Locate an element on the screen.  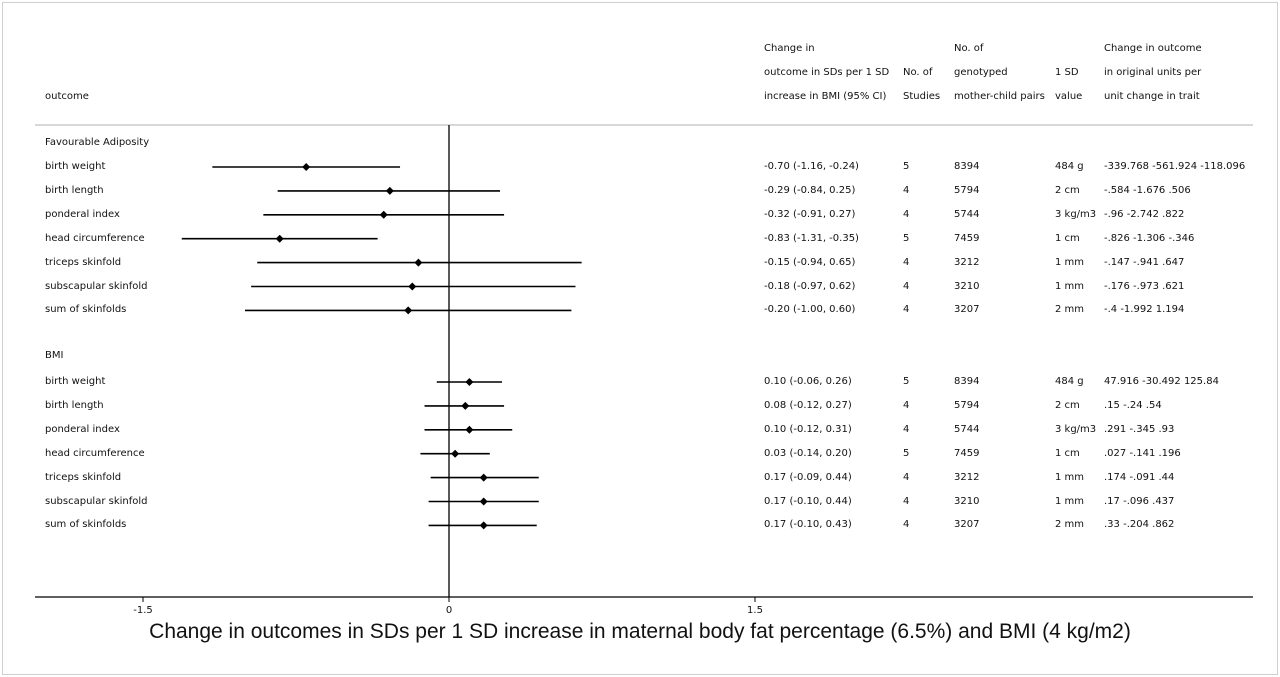
header-units-line2: in original units per is located at coordinates (1153, 72).